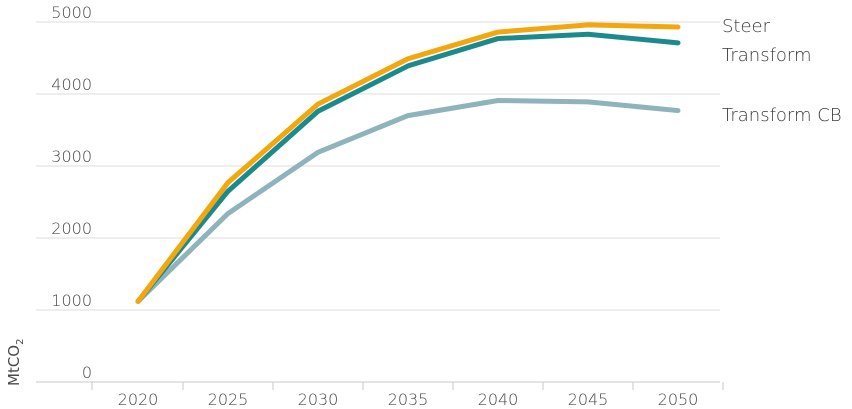 The height and width of the screenshot is (409, 852). I want to click on x-tick-label: 2030, so click(318, 399).